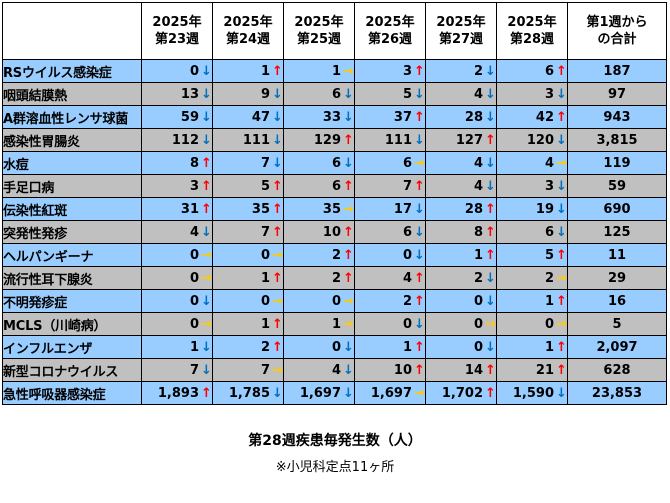 Image resolution: width=670 pixels, height=503 pixels. What do you see at coordinates (390, 301) in the screenshot?
I see `week-count-cell: 2 ↑` at bounding box center [390, 301].